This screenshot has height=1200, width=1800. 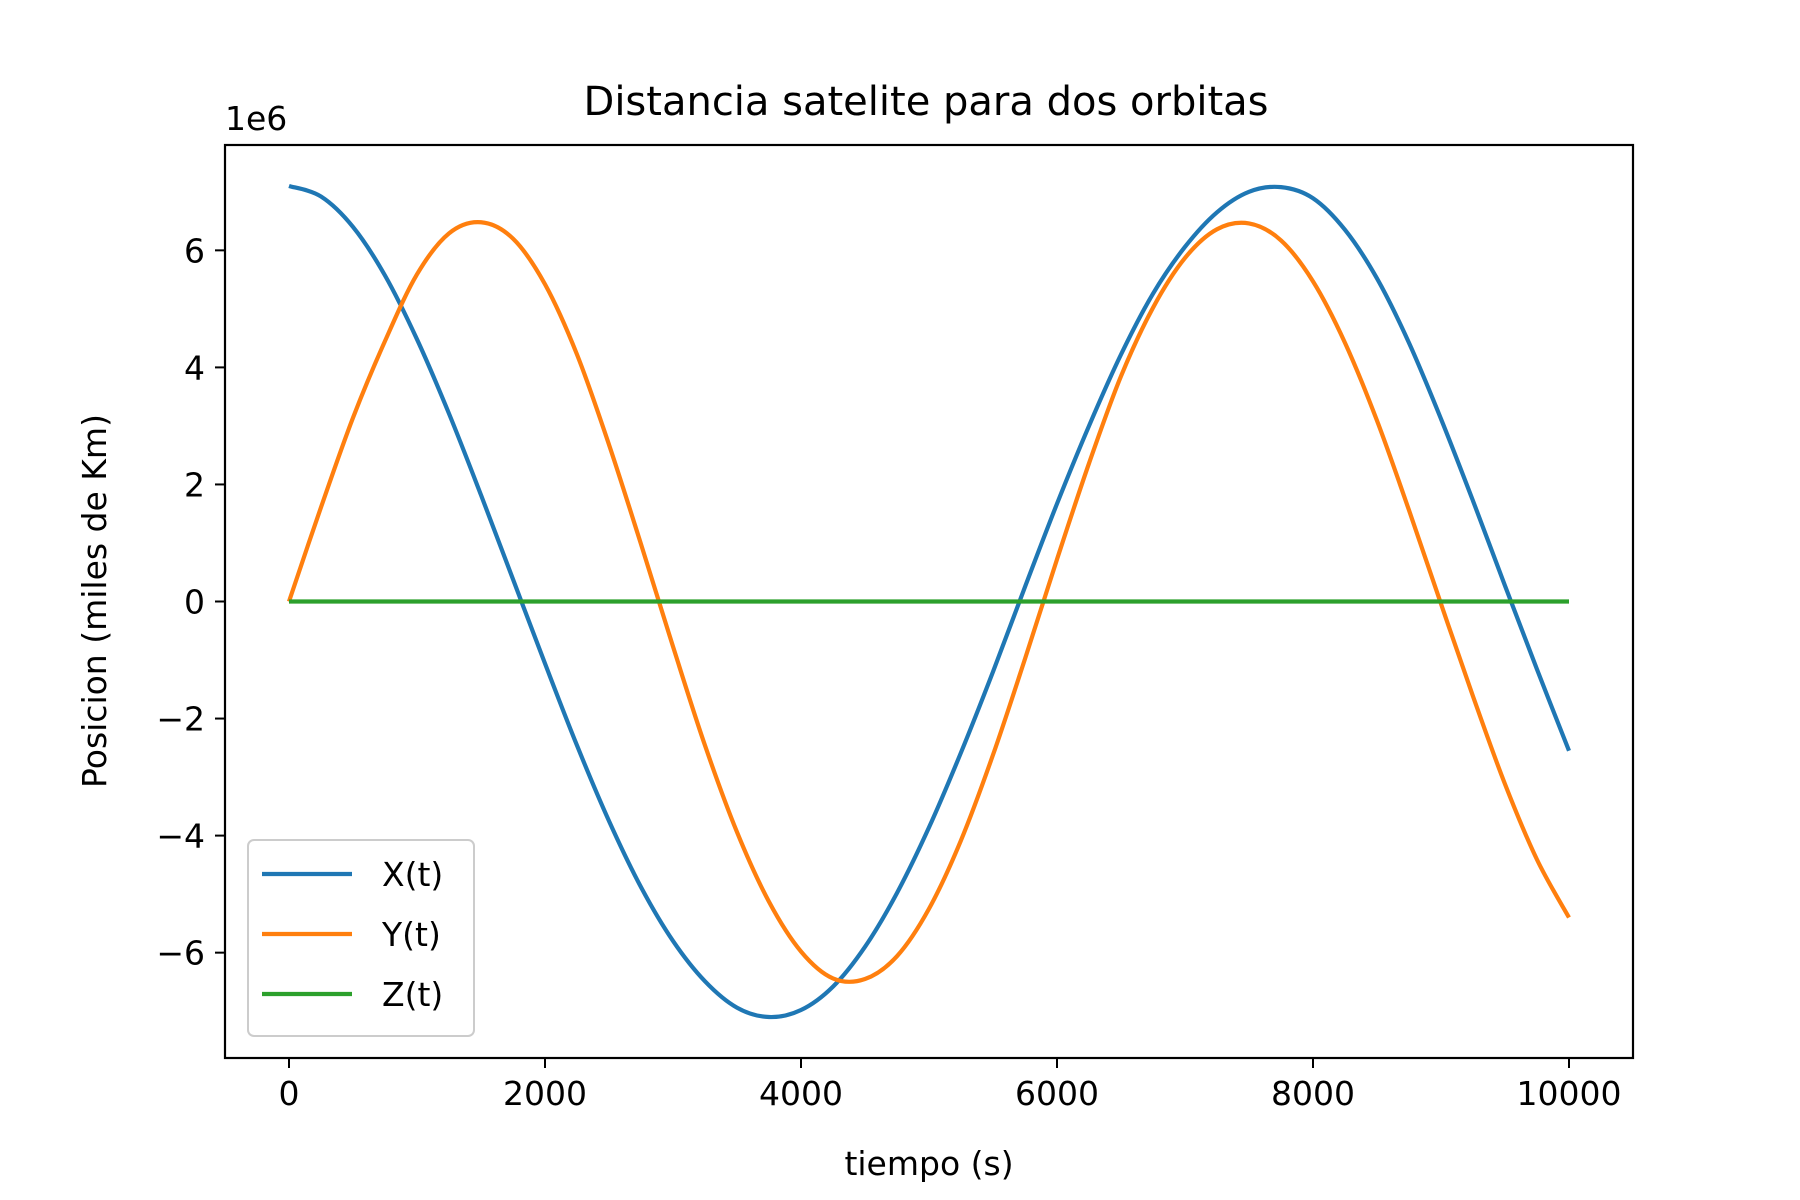 I want to click on y-tick-label: −4, so click(x=180, y=836).